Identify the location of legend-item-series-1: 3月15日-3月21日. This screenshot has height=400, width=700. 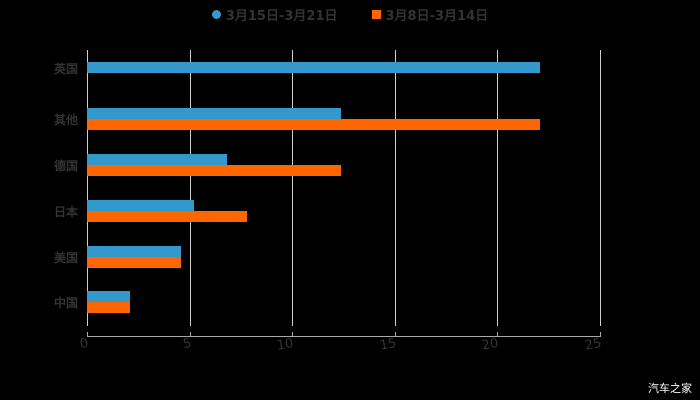
(274, 14).